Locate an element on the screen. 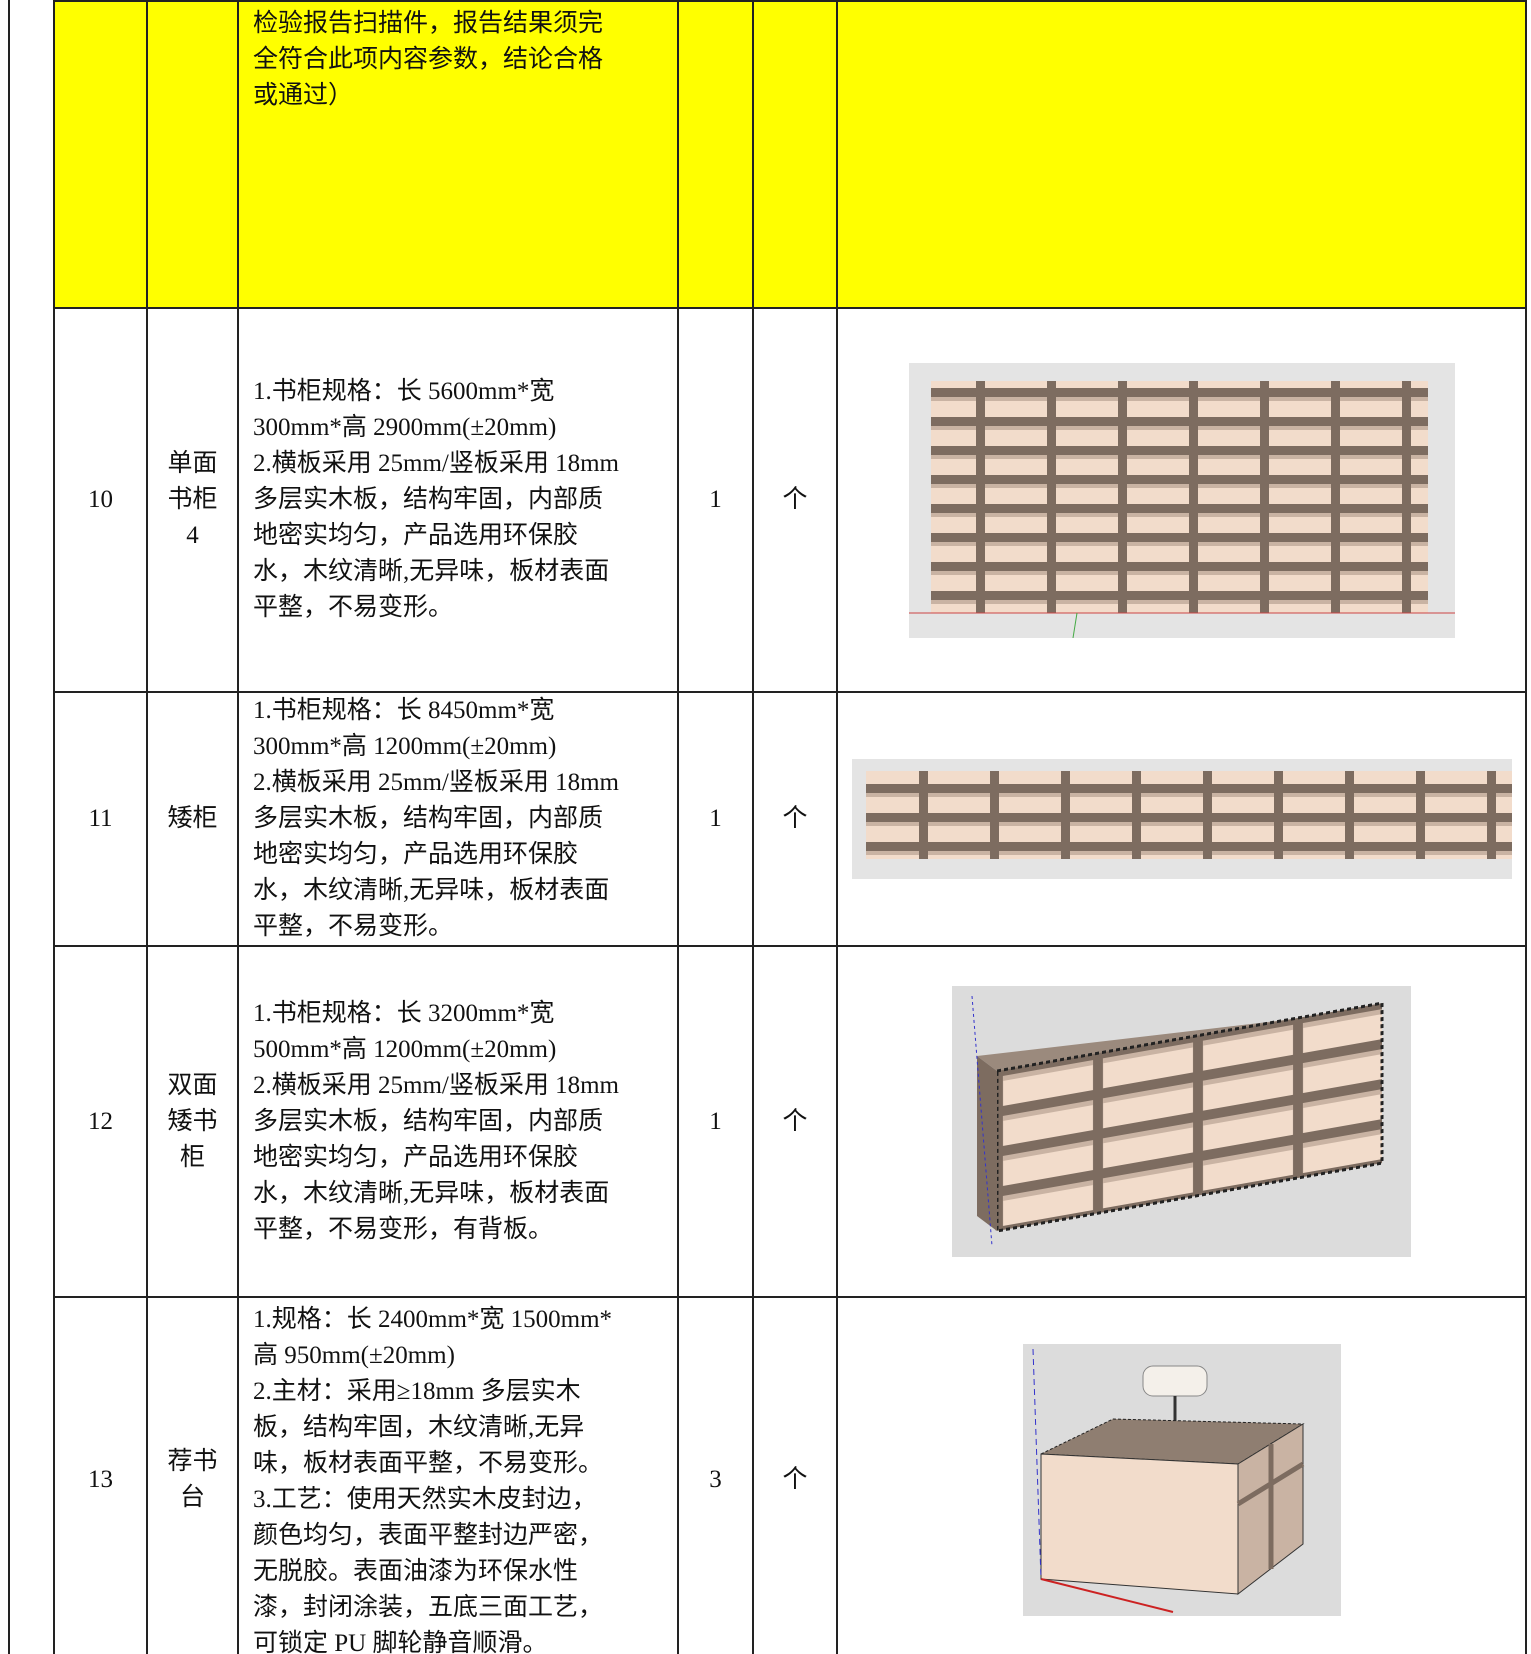 The height and width of the screenshot is (1654, 1531). name-cell: 矮柜 is located at coordinates (192, 819).